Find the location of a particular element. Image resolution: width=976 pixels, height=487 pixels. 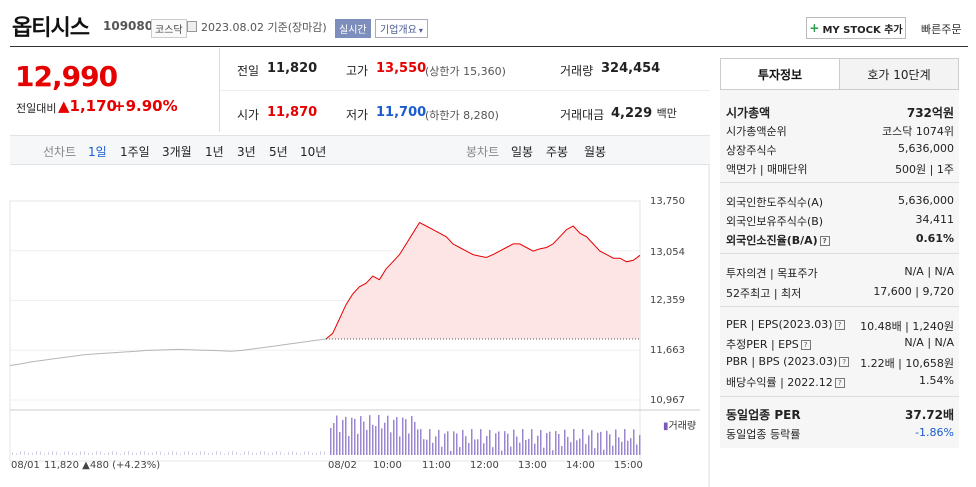

sector-per-row: 동일업종 PER 37.72배 is located at coordinates (840, 414).